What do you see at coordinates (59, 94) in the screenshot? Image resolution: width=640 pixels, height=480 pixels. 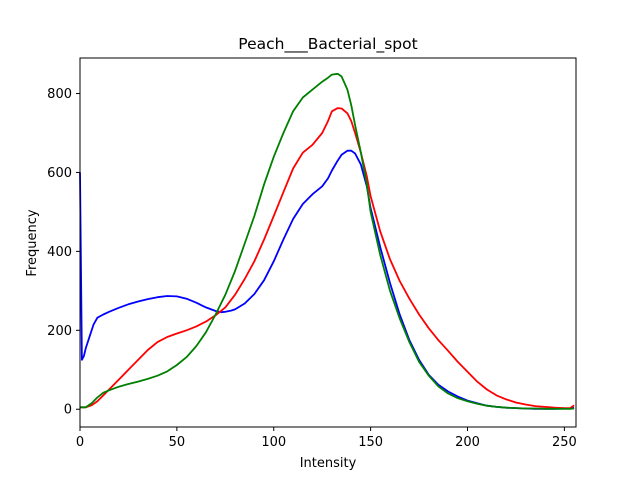 I see `y-tick-label: 800` at bounding box center [59, 94].